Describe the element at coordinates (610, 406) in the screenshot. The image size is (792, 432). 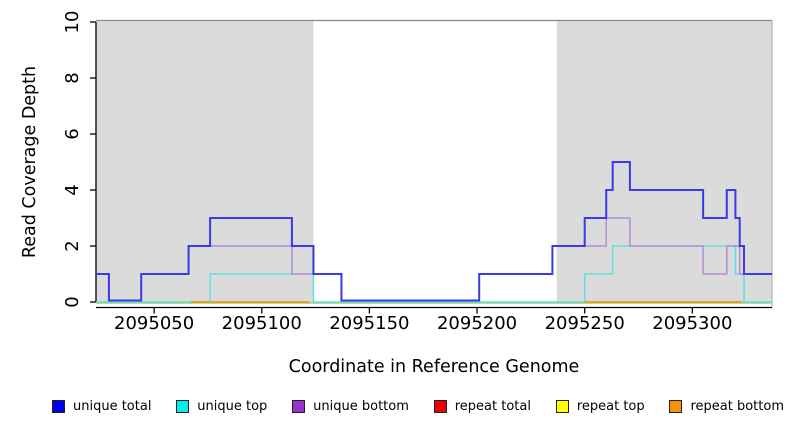
I see `legend-label: repeat top` at that location.